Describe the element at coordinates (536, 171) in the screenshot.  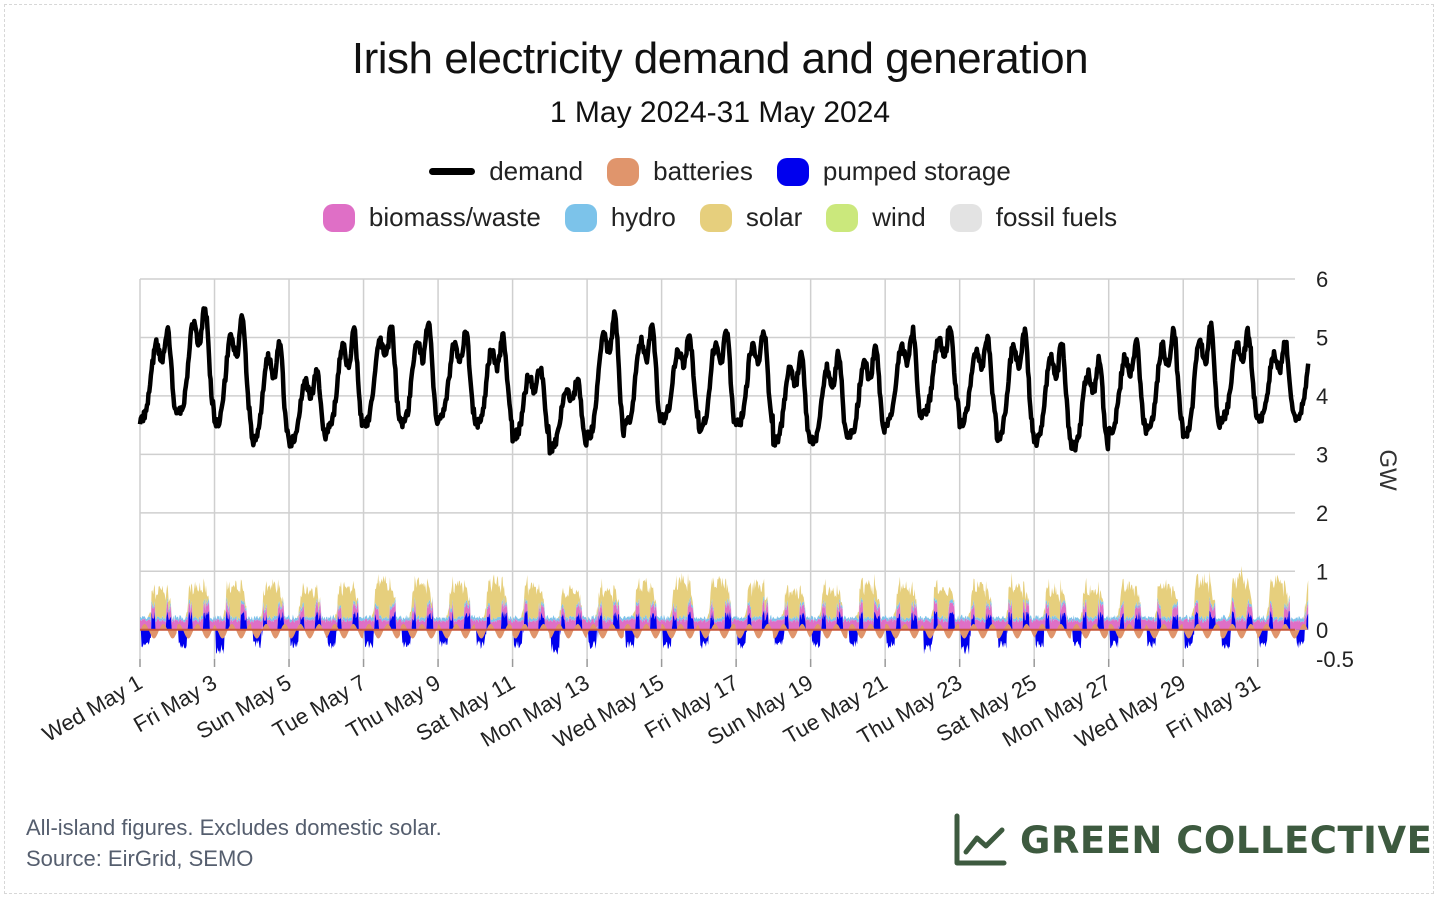
I see `legend-label-demand: demand` at that location.